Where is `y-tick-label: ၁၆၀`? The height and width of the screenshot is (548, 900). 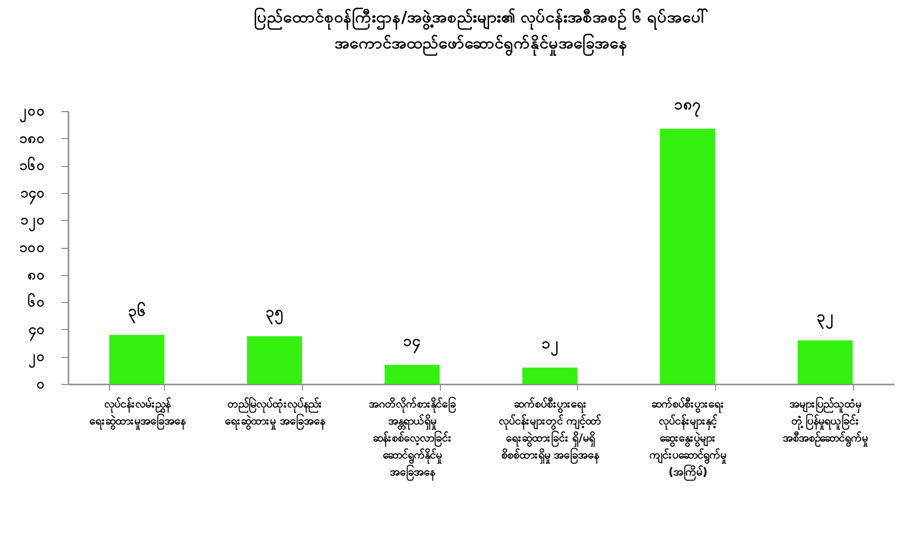
y-tick-label: ၁၆၀ is located at coordinates (33, 165).